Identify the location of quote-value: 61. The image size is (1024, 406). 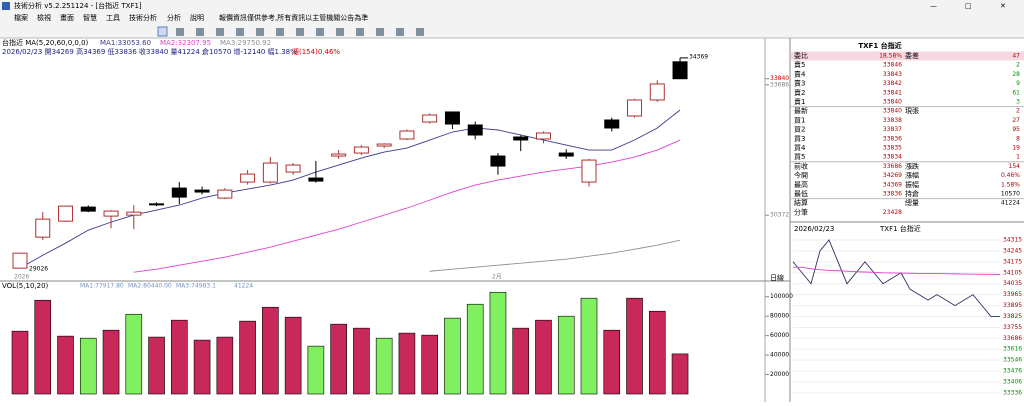
(1016, 92).